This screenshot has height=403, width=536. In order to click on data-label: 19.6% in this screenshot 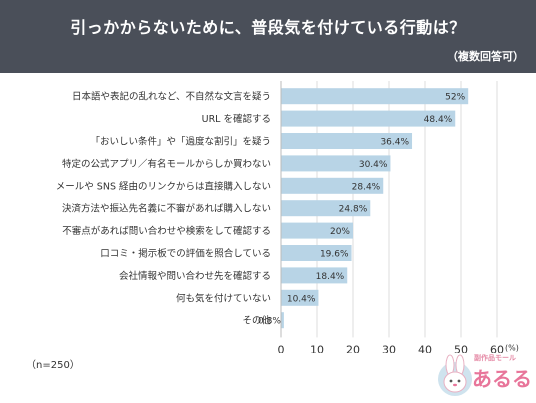, I will do `click(334, 255)`.